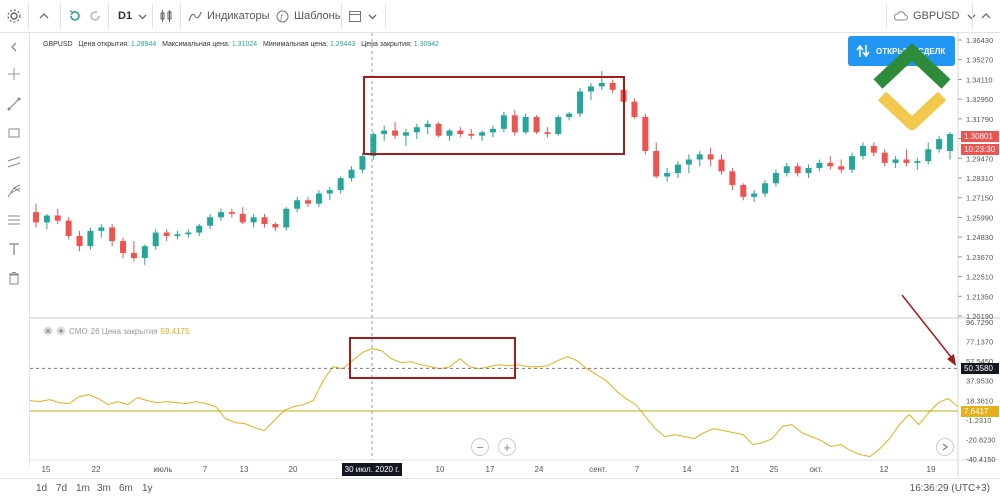 This screenshot has height=500, width=1000. What do you see at coordinates (162, 469) in the screenshot?
I see `time-tick-label: июль` at bounding box center [162, 469].